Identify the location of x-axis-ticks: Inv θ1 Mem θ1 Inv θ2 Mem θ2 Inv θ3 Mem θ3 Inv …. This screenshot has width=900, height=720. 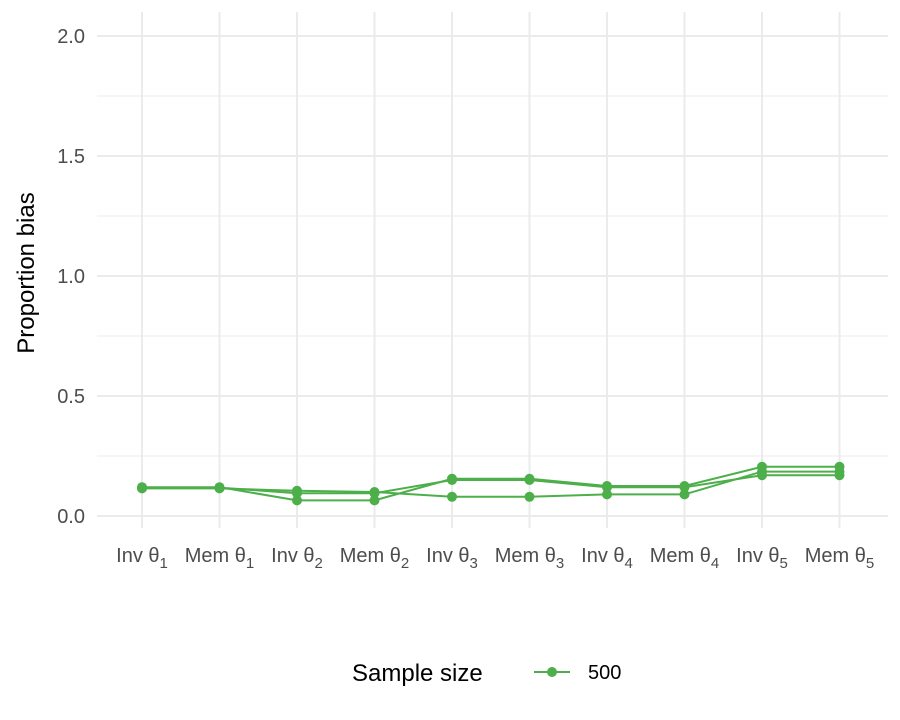
(495, 558).